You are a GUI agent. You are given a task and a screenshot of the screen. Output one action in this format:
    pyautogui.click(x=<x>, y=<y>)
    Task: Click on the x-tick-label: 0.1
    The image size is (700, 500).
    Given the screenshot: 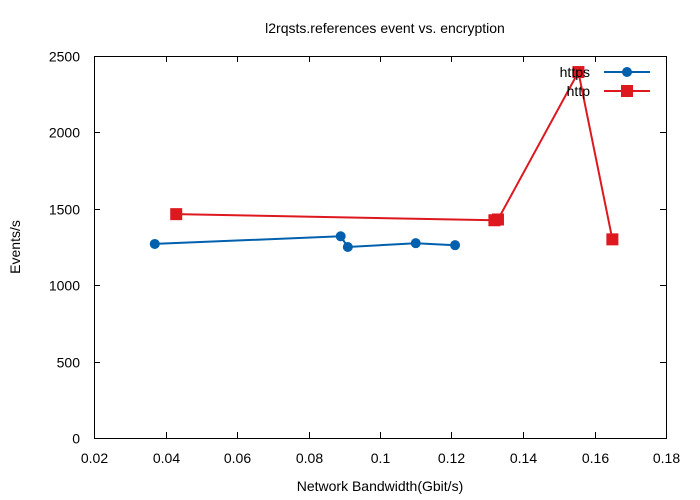 What is the action you would take?
    pyautogui.click(x=381, y=458)
    